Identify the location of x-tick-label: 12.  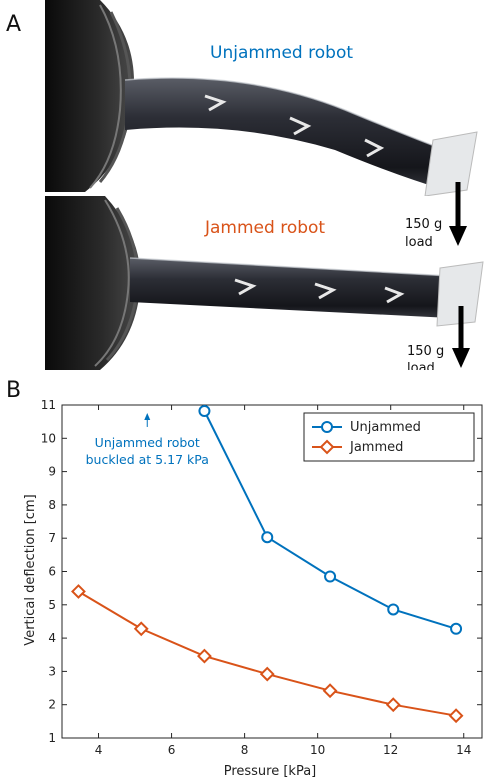
(390, 750).